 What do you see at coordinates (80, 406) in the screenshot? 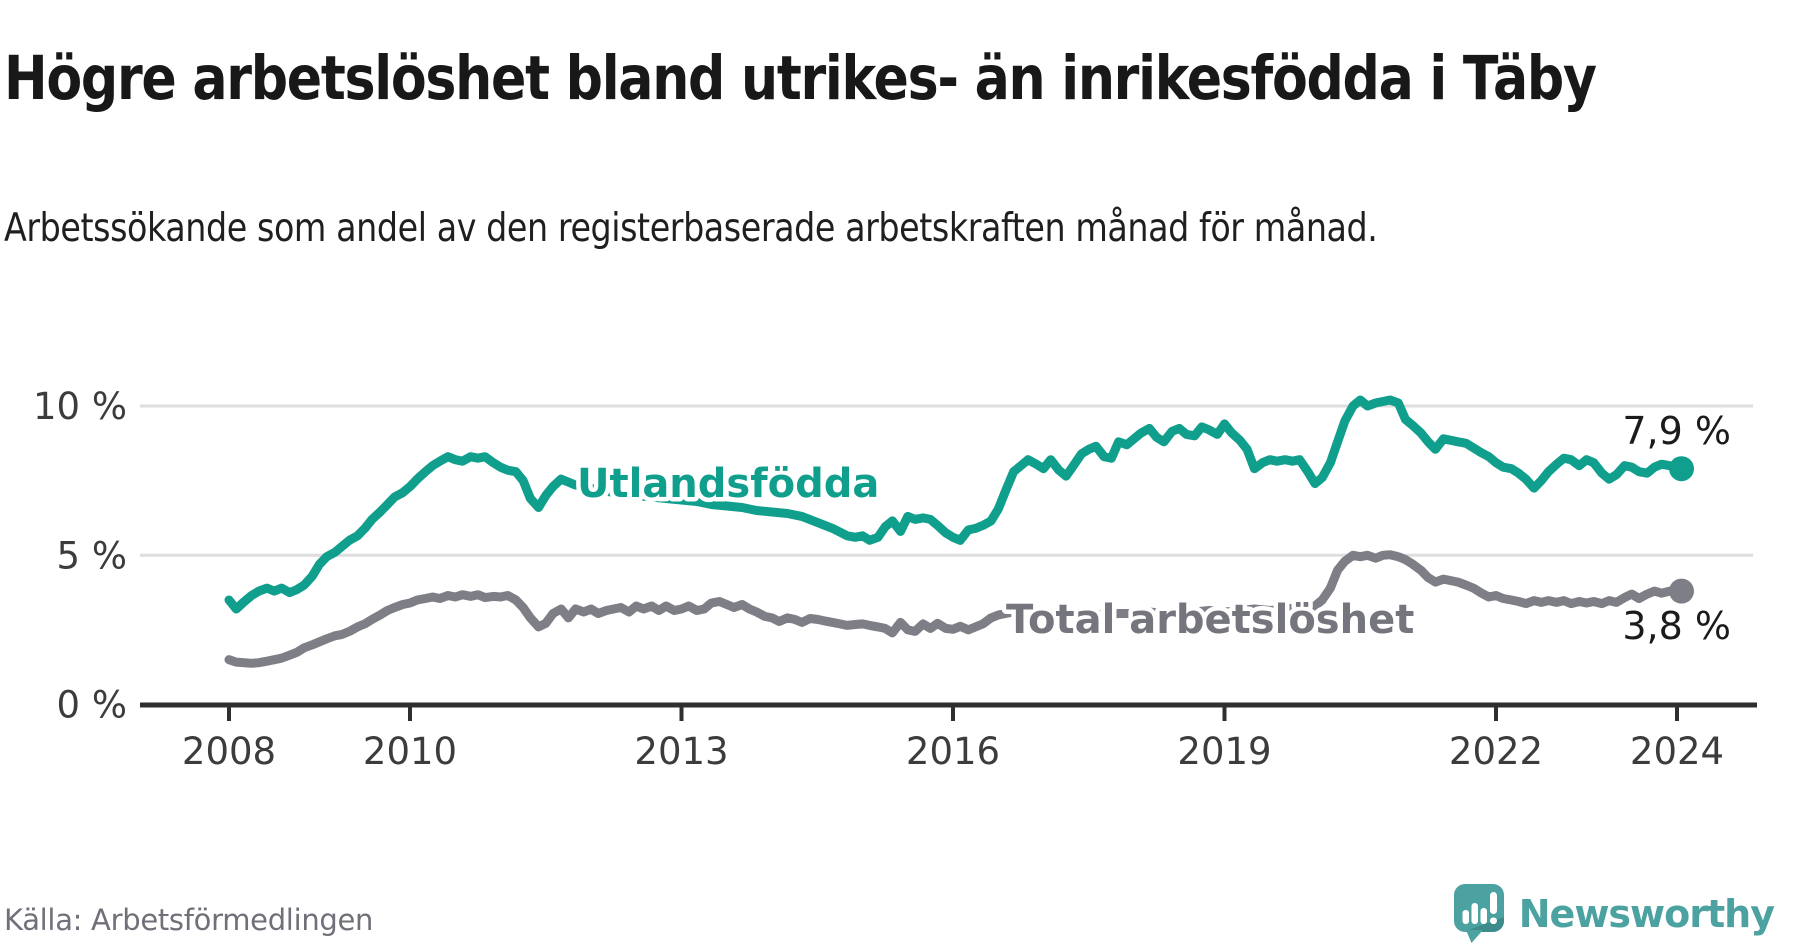
I see `y-tick-label: 10 %` at bounding box center [80, 406].